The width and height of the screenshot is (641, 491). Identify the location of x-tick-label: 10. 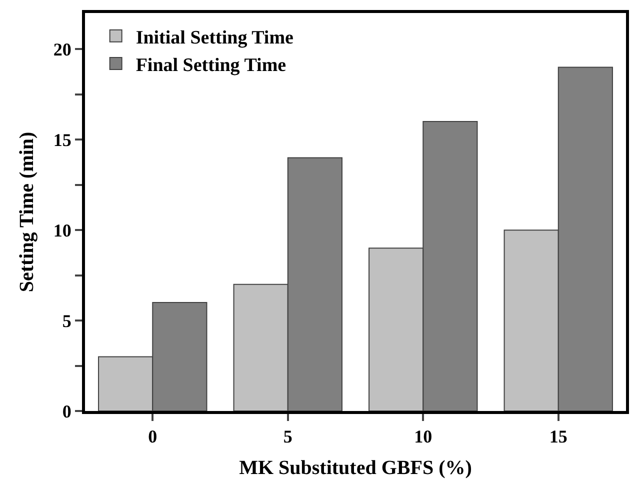
(423, 436).